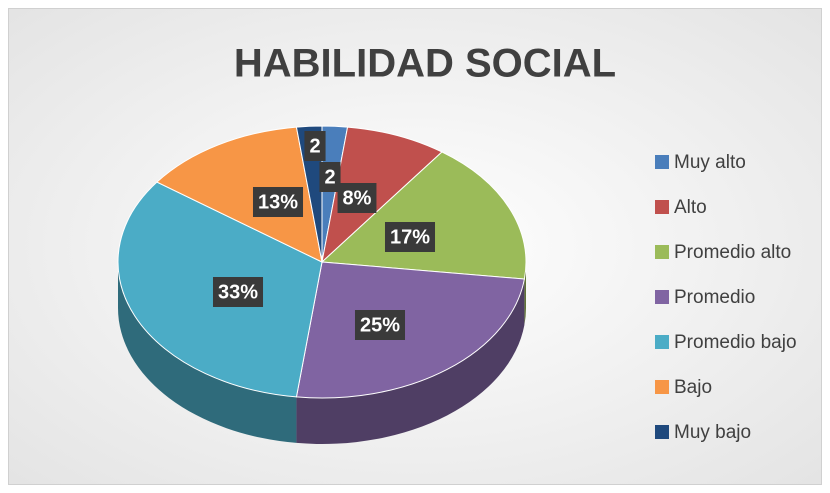 The width and height of the screenshot is (830, 493). I want to click on data-label: 25%, so click(380, 325).